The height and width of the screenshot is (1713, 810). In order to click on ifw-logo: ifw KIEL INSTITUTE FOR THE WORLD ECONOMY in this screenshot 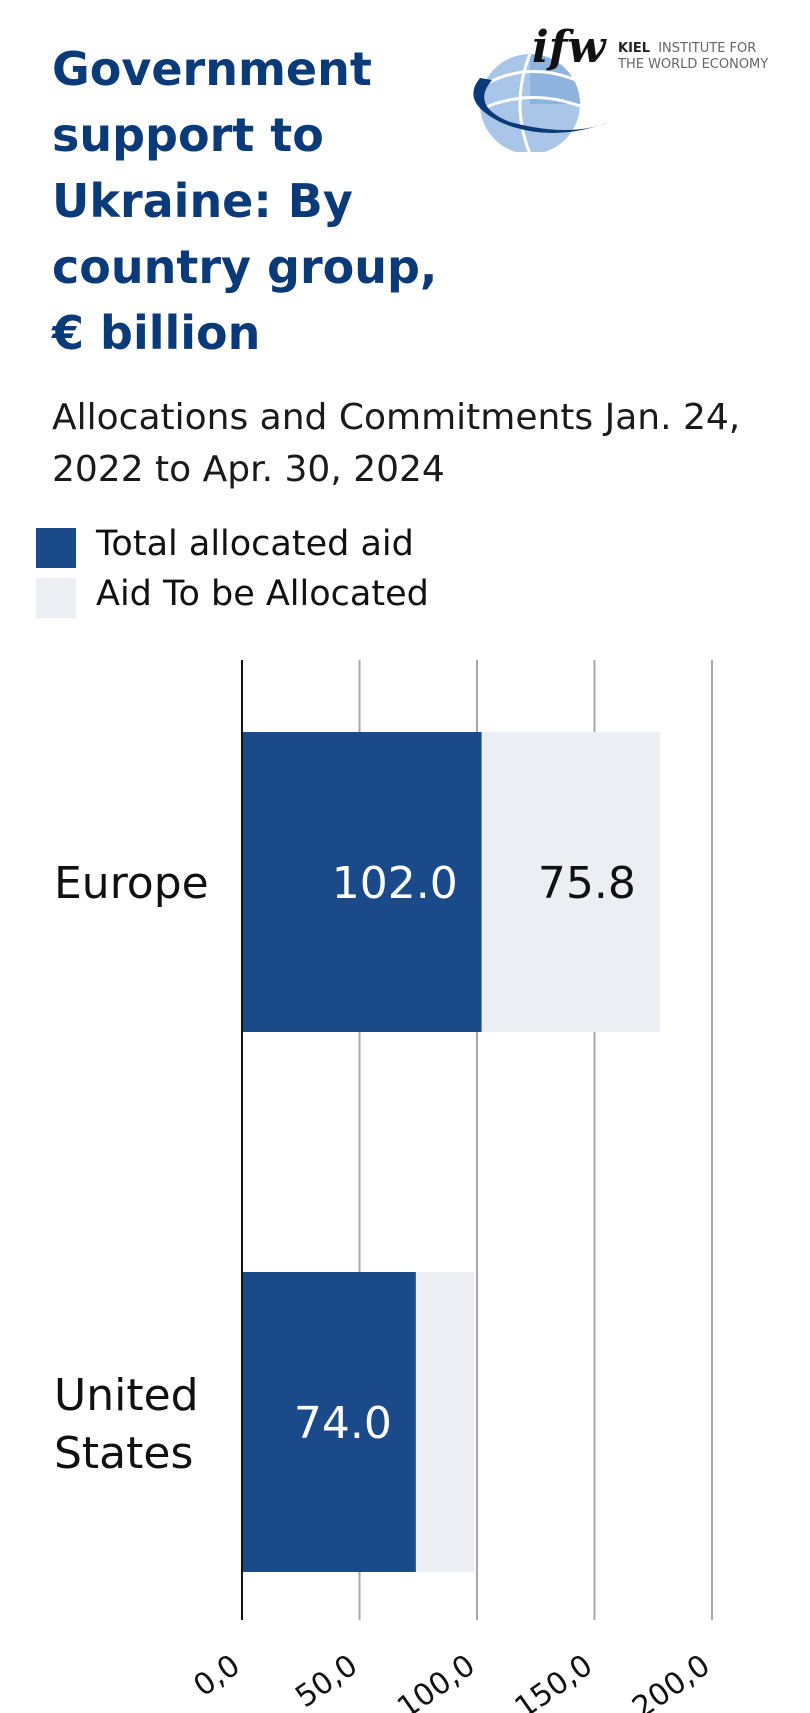, I will do `click(635, 88)`.